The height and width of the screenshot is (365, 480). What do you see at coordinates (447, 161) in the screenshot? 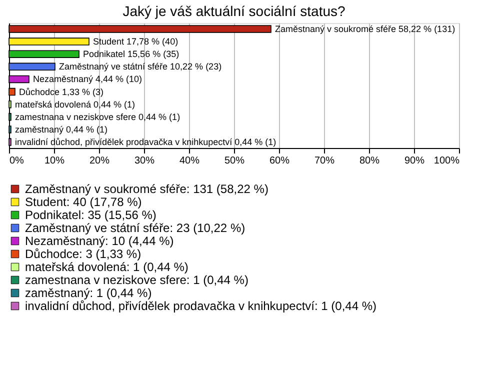
I see `x-tick-label: 100%` at bounding box center [447, 161].